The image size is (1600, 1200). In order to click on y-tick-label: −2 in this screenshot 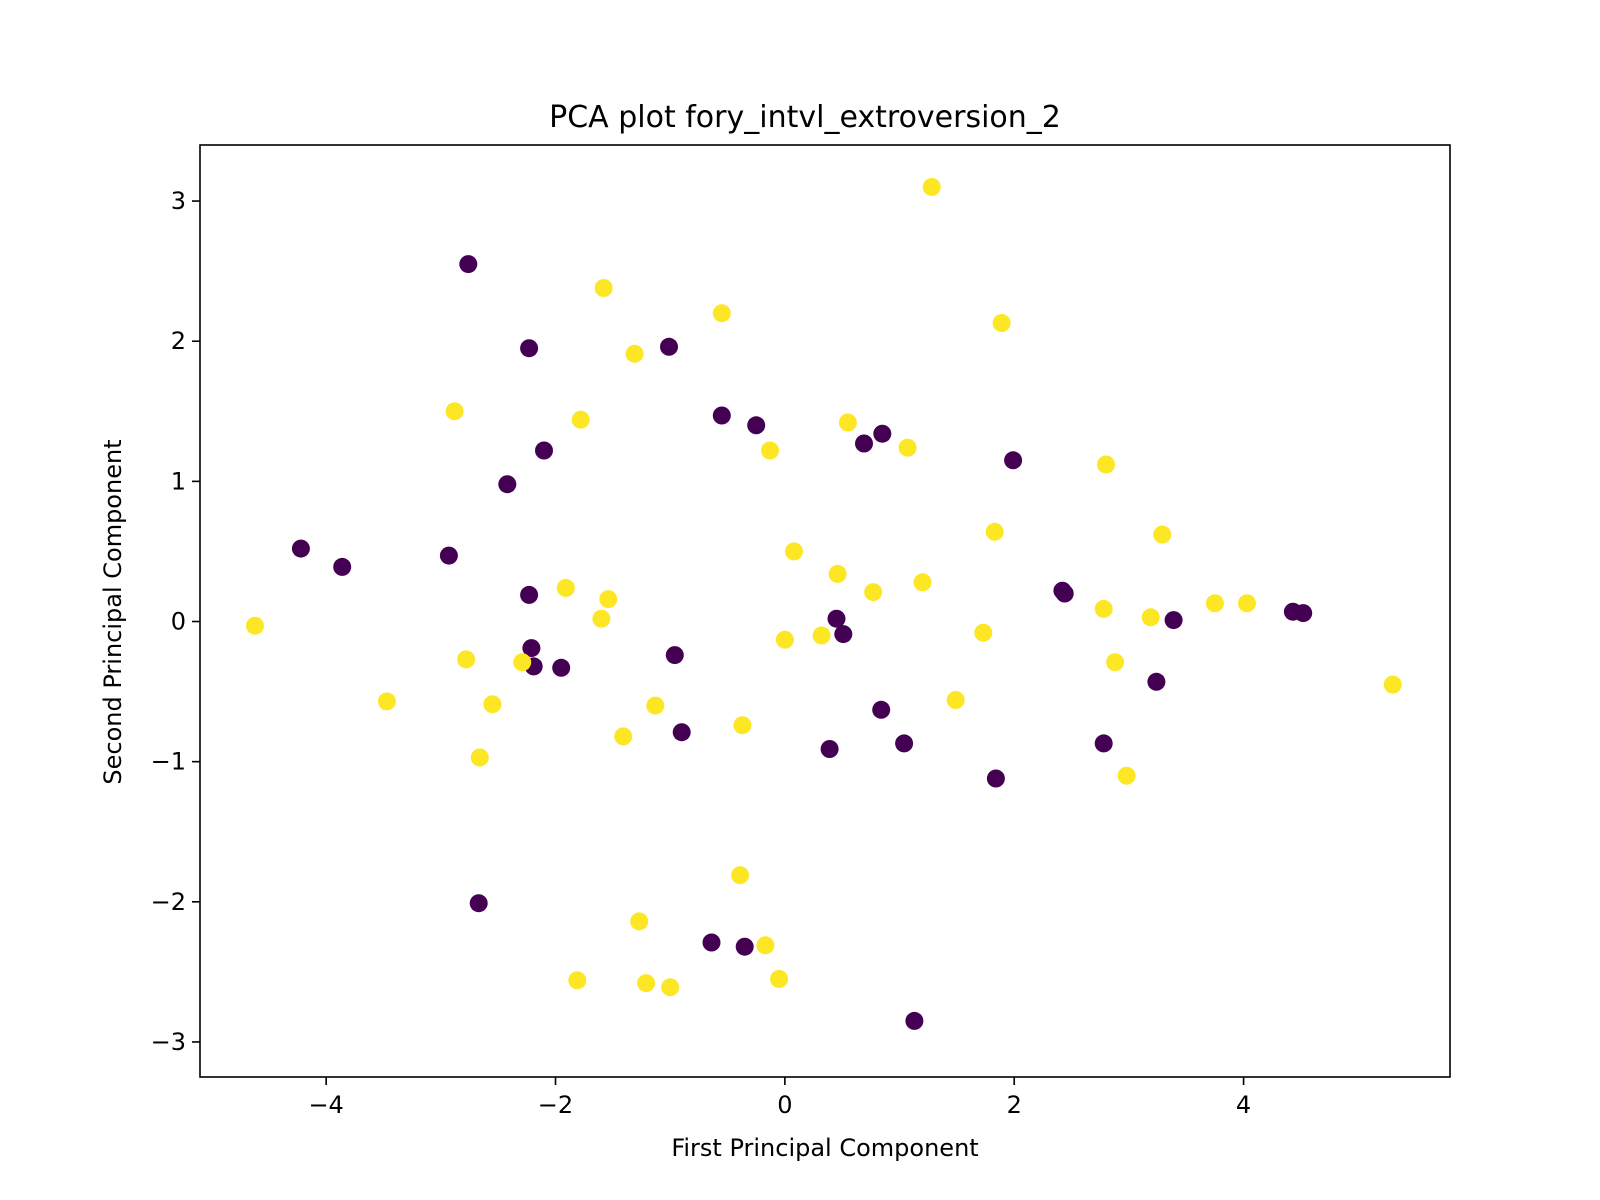, I will do `click(168, 902)`.